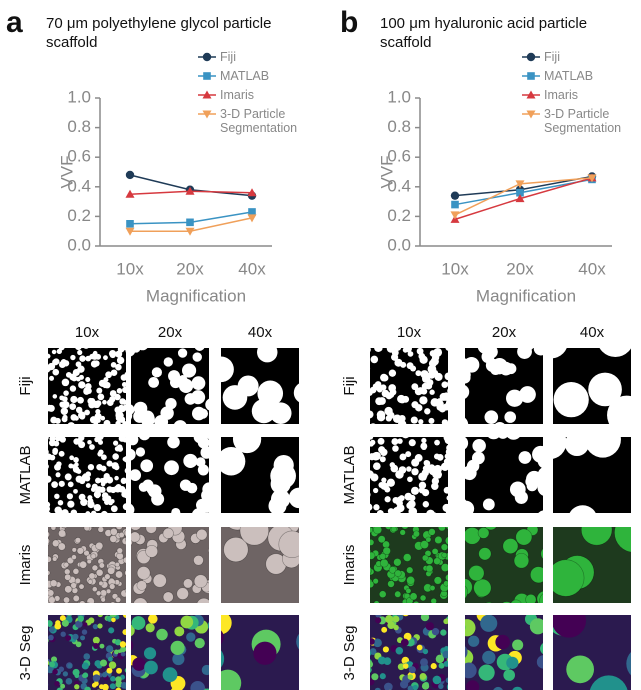 The image size is (641, 690). What do you see at coordinates (484, 33) in the screenshot?
I see `chart-title: 100 μm hyaluronic acid particle scaffold` at bounding box center [484, 33].